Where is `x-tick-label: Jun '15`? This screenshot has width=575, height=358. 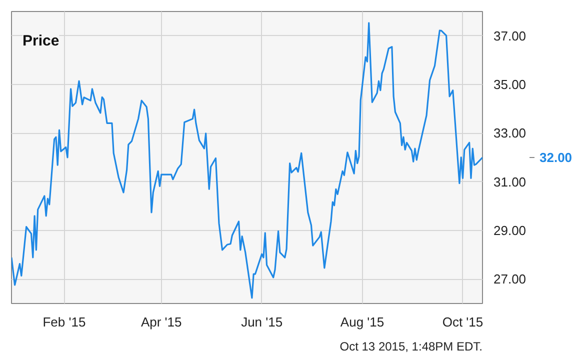 x-tick-label: Jun '15 is located at coordinates (262, 322).